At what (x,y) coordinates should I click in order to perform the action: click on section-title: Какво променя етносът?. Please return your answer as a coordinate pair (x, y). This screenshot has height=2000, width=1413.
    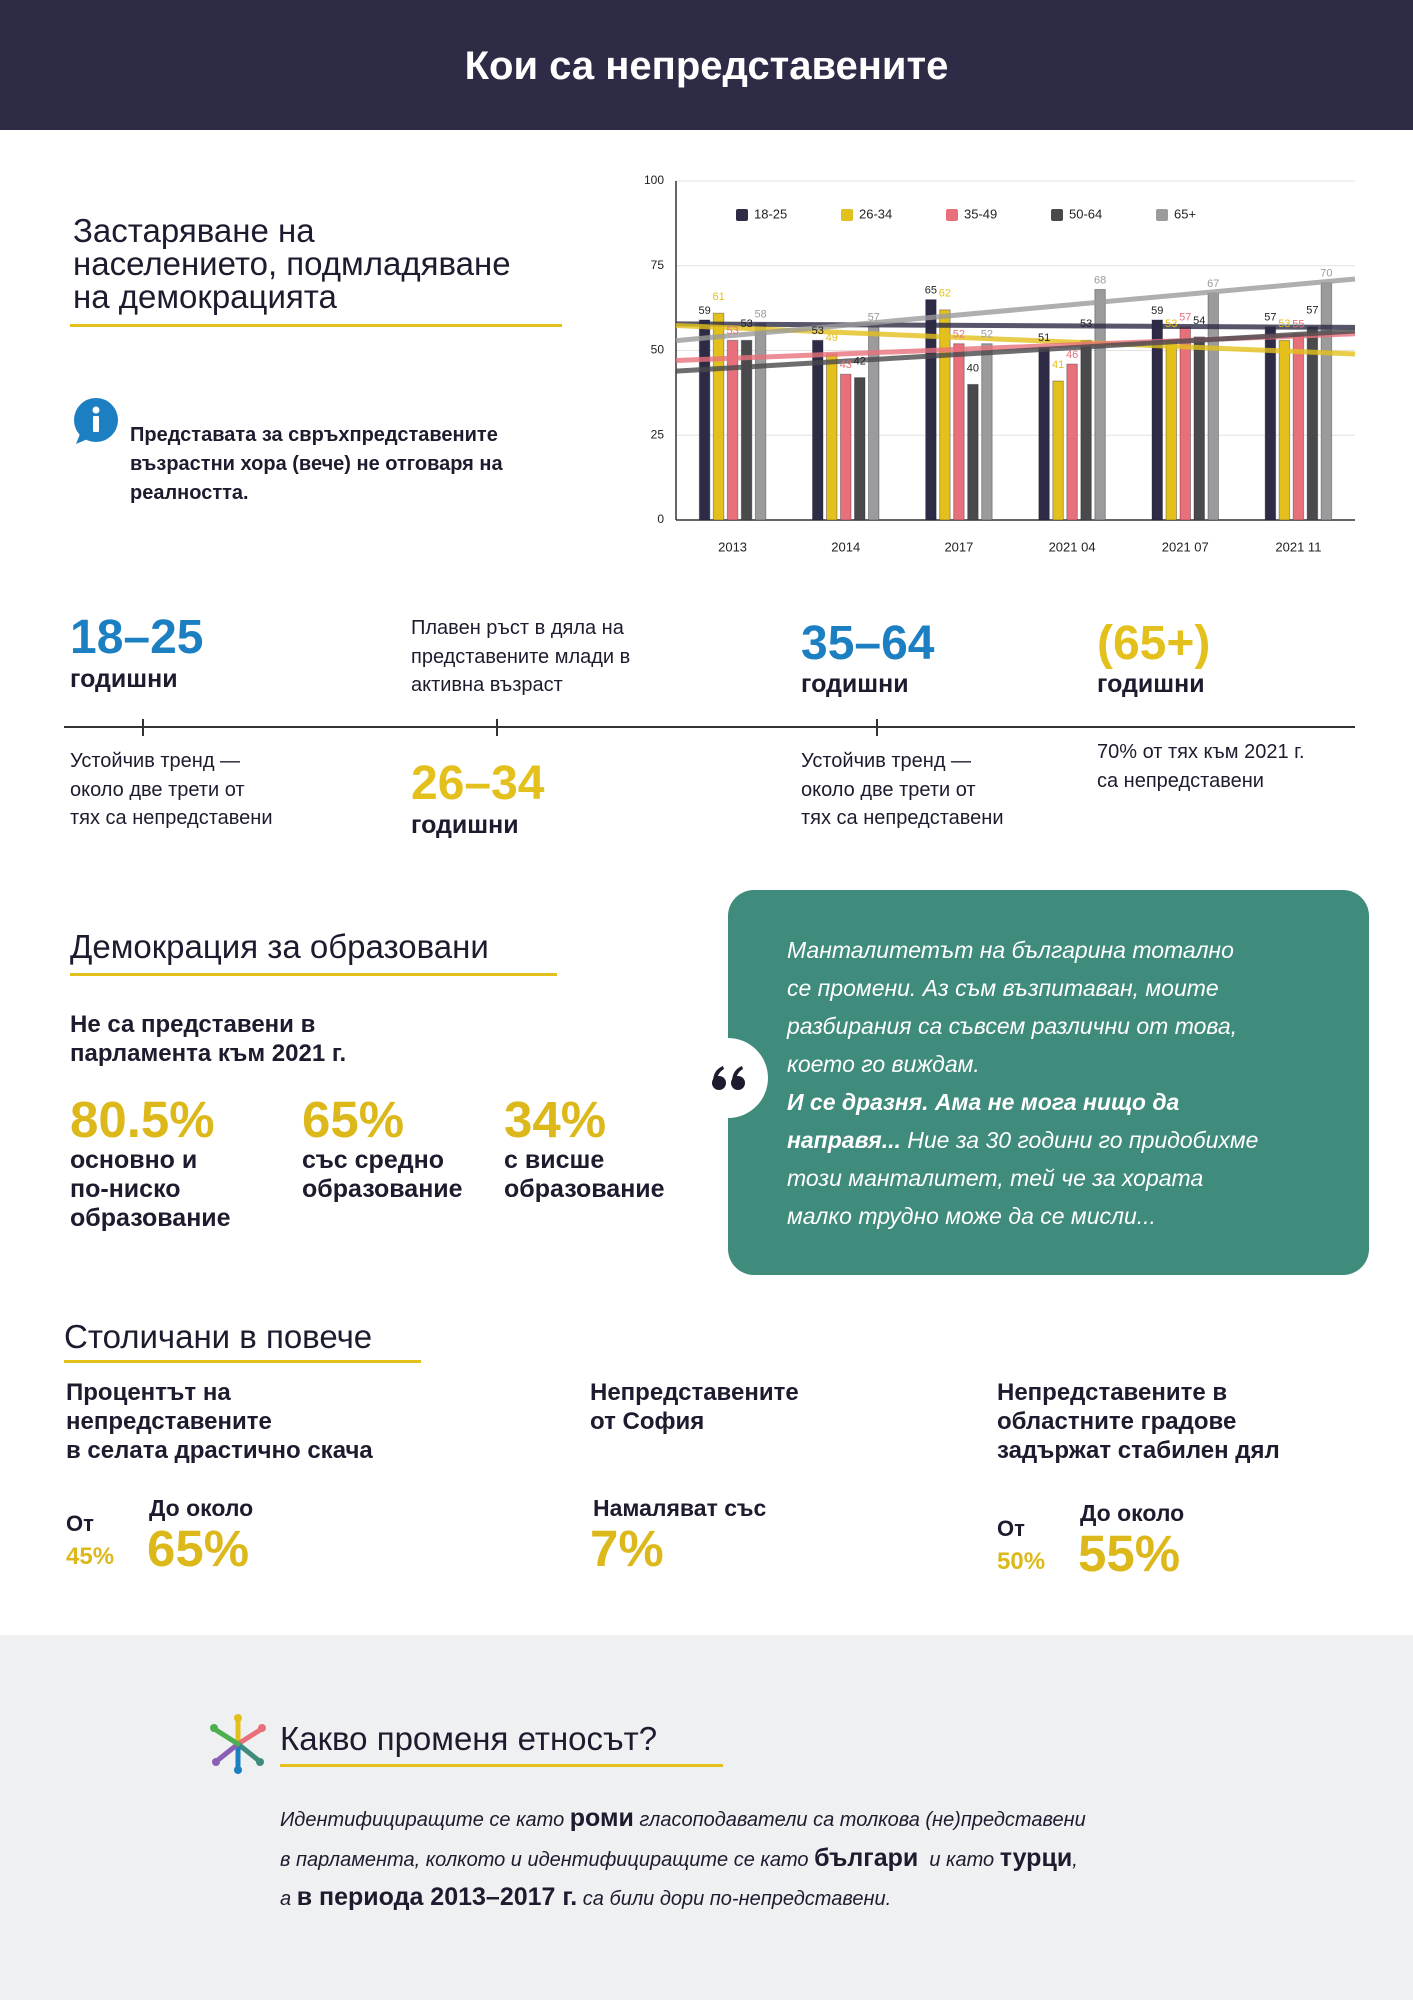
    Looking at the image, I should click on (469, 1738).